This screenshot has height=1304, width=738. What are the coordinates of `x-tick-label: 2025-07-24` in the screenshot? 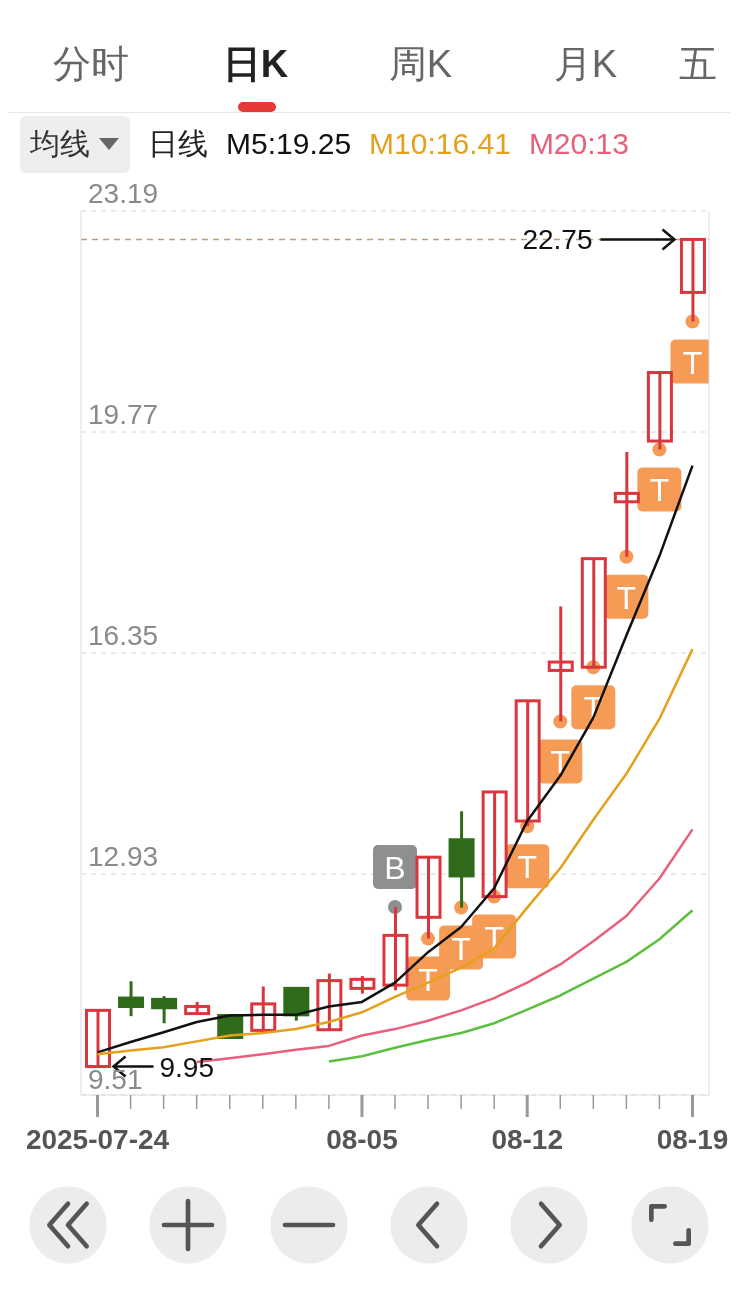 It's located at (97, 1139).